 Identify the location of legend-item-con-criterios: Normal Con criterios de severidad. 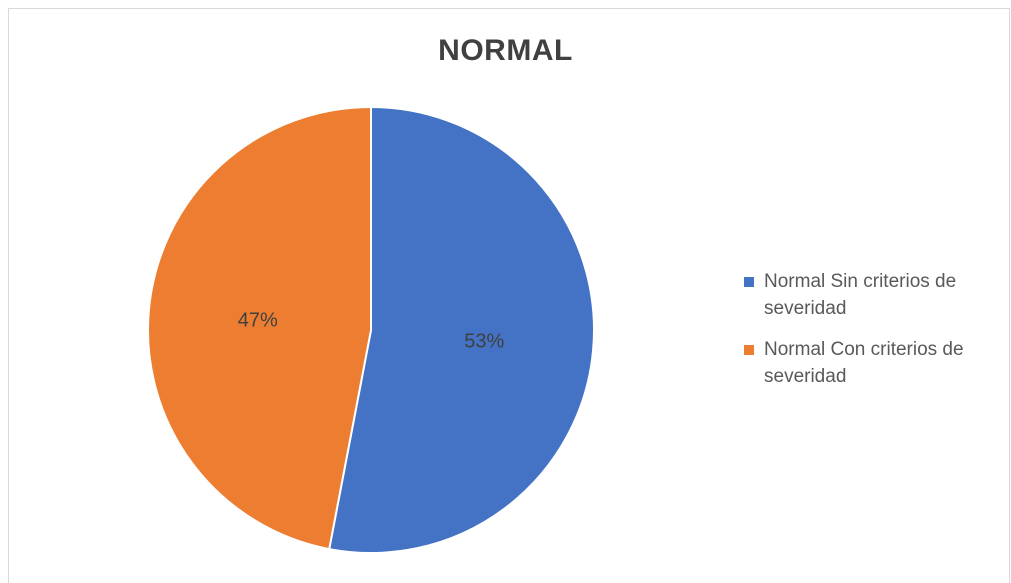
(874, 363).